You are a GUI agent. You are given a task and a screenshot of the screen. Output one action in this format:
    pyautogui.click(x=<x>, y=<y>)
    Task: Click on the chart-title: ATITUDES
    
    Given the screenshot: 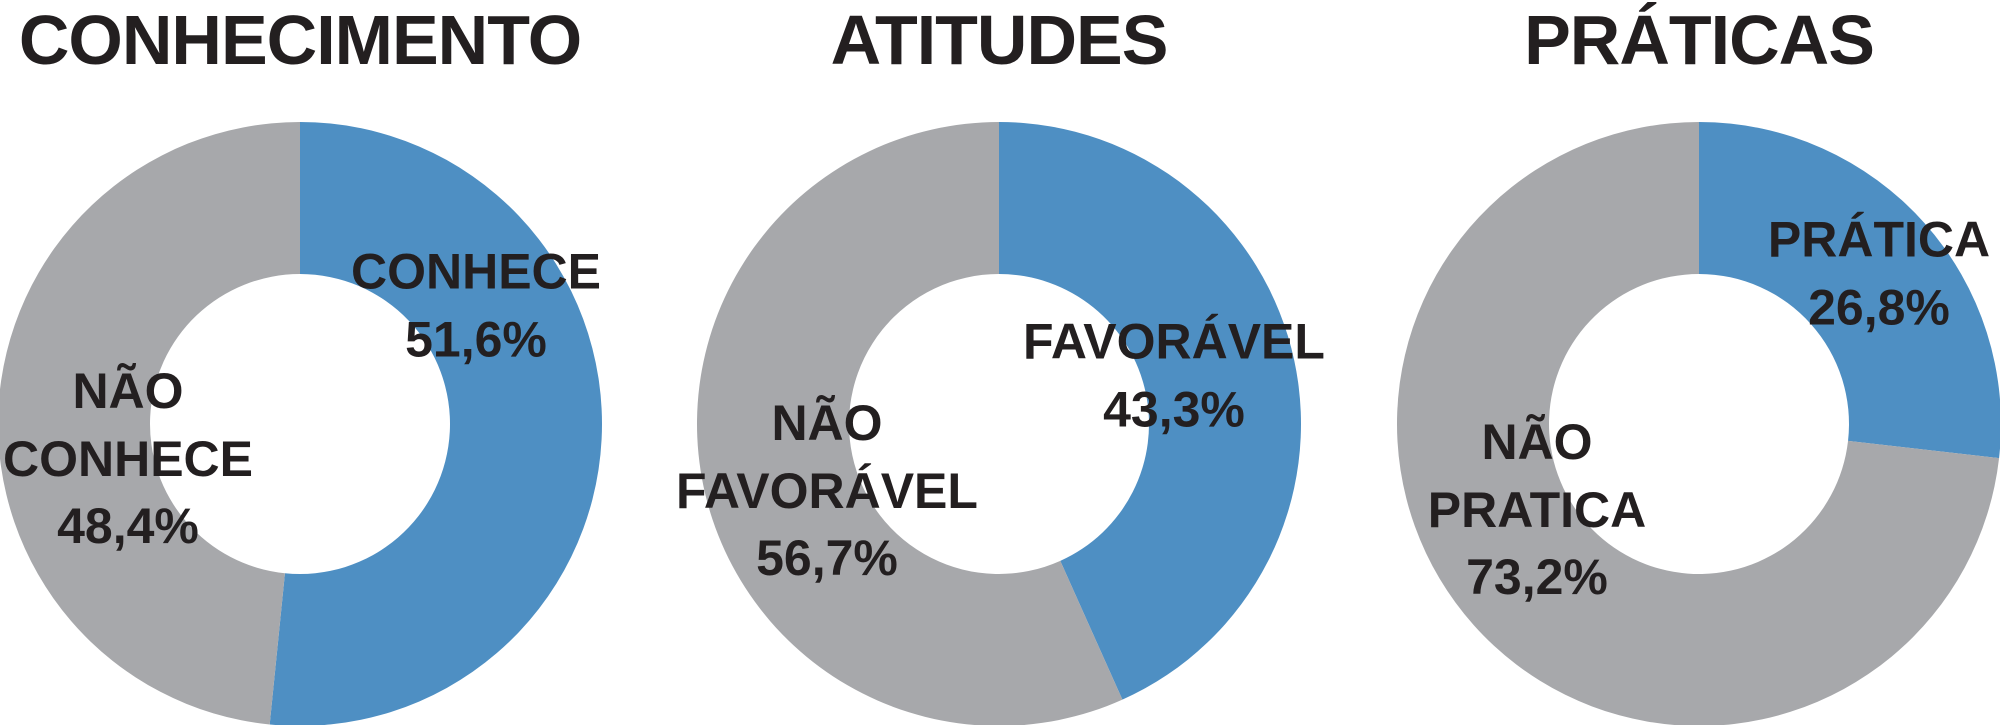 What is the action you would take?
    pyautogui.click(x=999, y=40)
    